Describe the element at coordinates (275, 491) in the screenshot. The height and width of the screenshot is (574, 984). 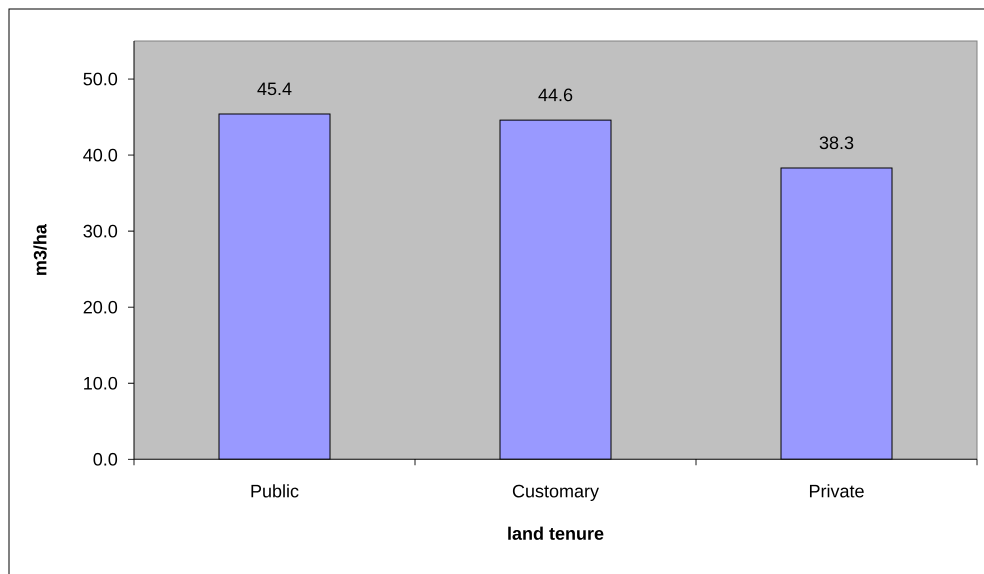
I see `x-tick-label: Public` at that location.